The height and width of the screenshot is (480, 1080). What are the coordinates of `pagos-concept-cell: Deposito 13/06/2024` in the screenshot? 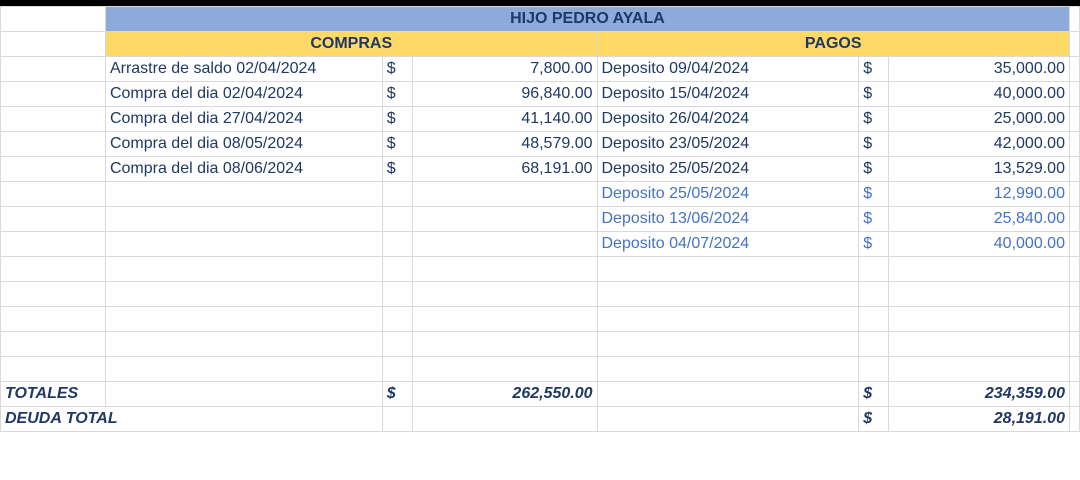 It's located at (728, 219).